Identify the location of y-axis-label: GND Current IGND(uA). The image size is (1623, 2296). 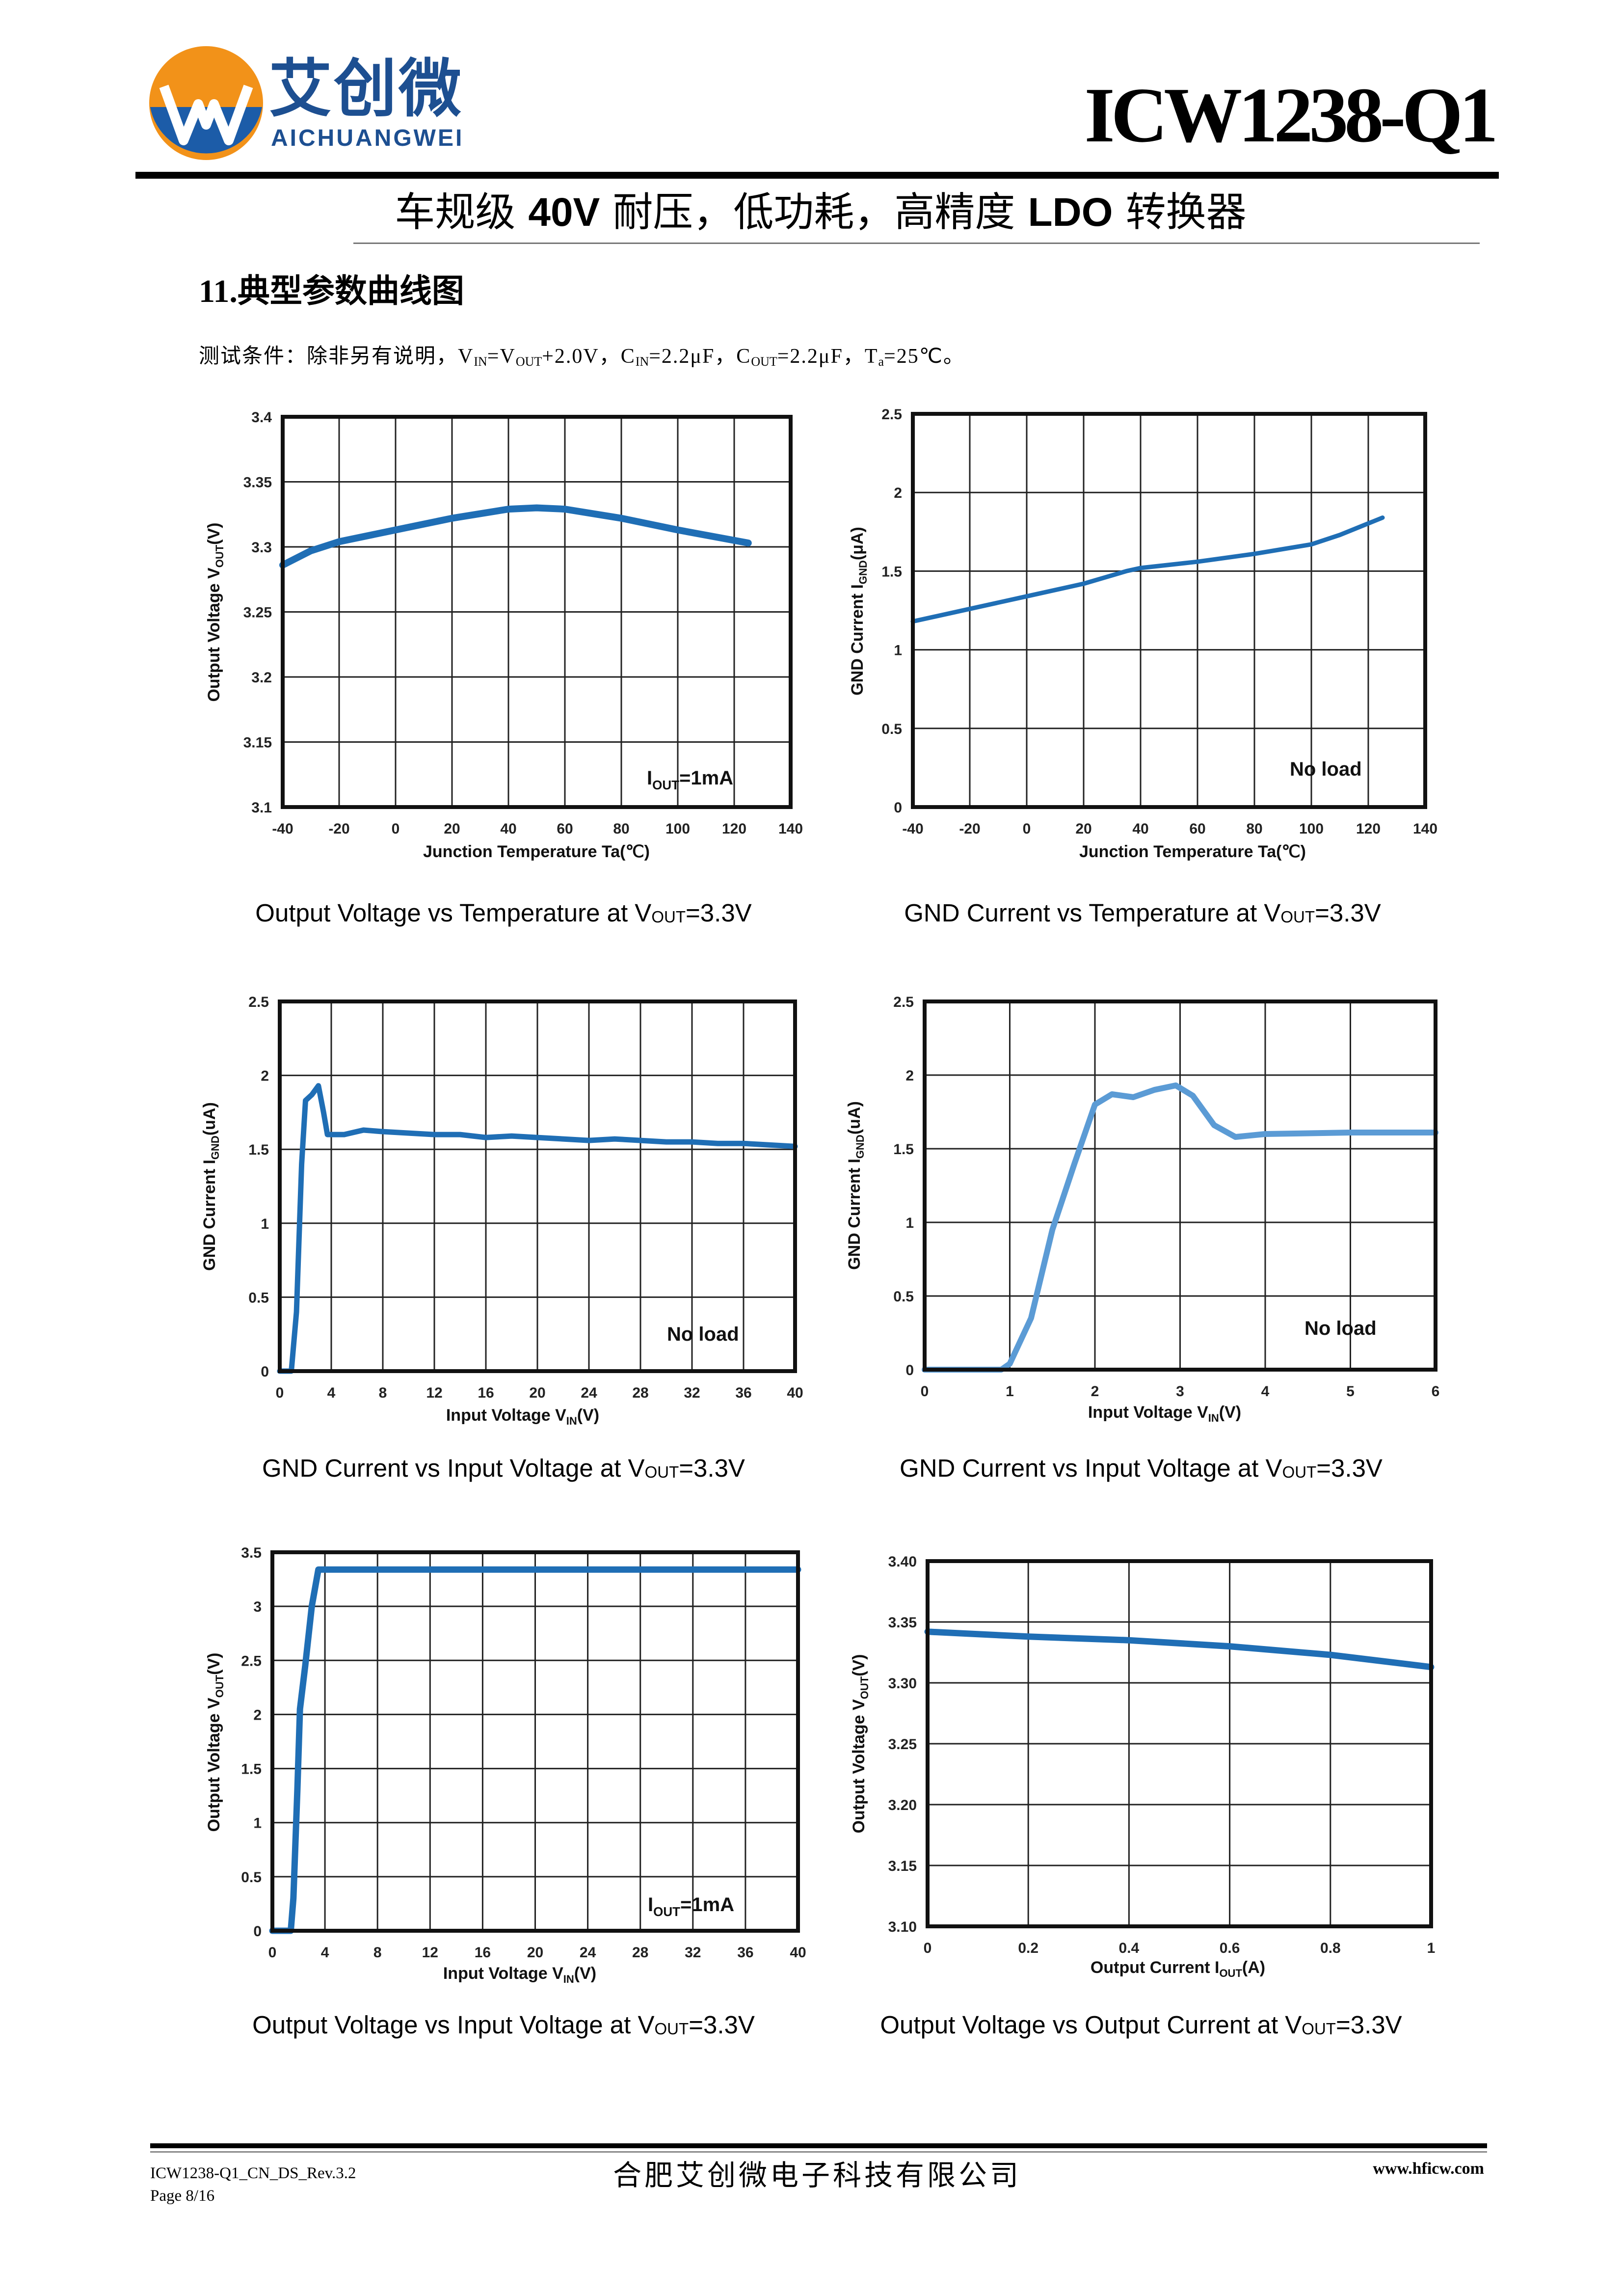
(210, 1186).